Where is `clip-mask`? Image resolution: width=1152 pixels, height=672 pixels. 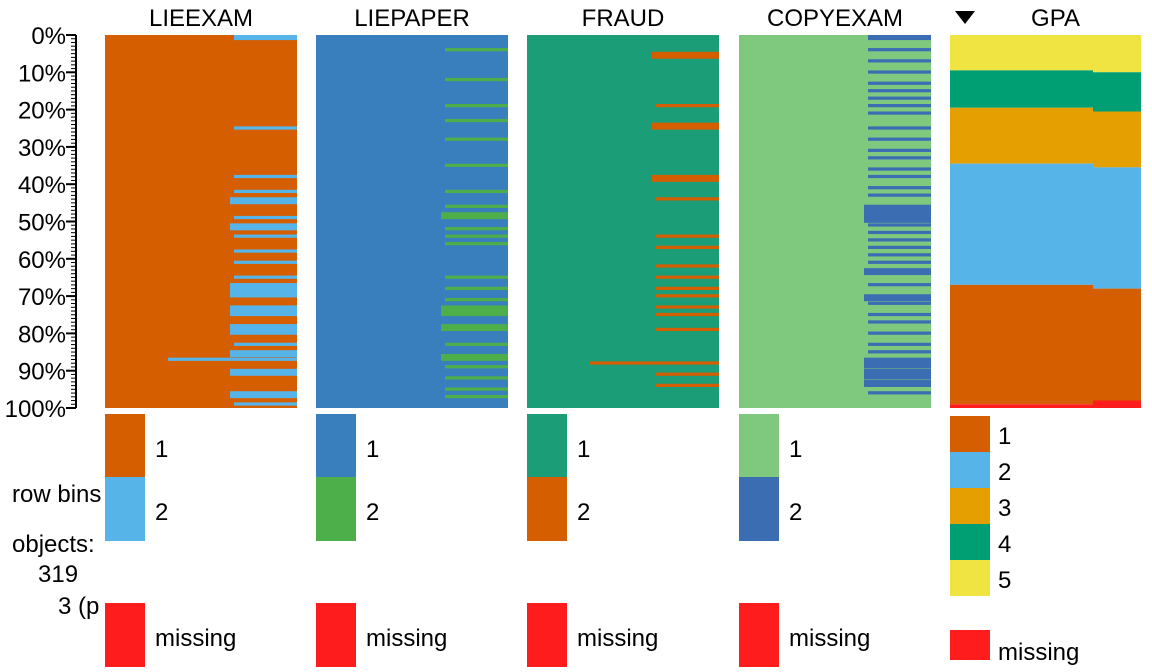
clip-mask is located at coordinates (104, 545).